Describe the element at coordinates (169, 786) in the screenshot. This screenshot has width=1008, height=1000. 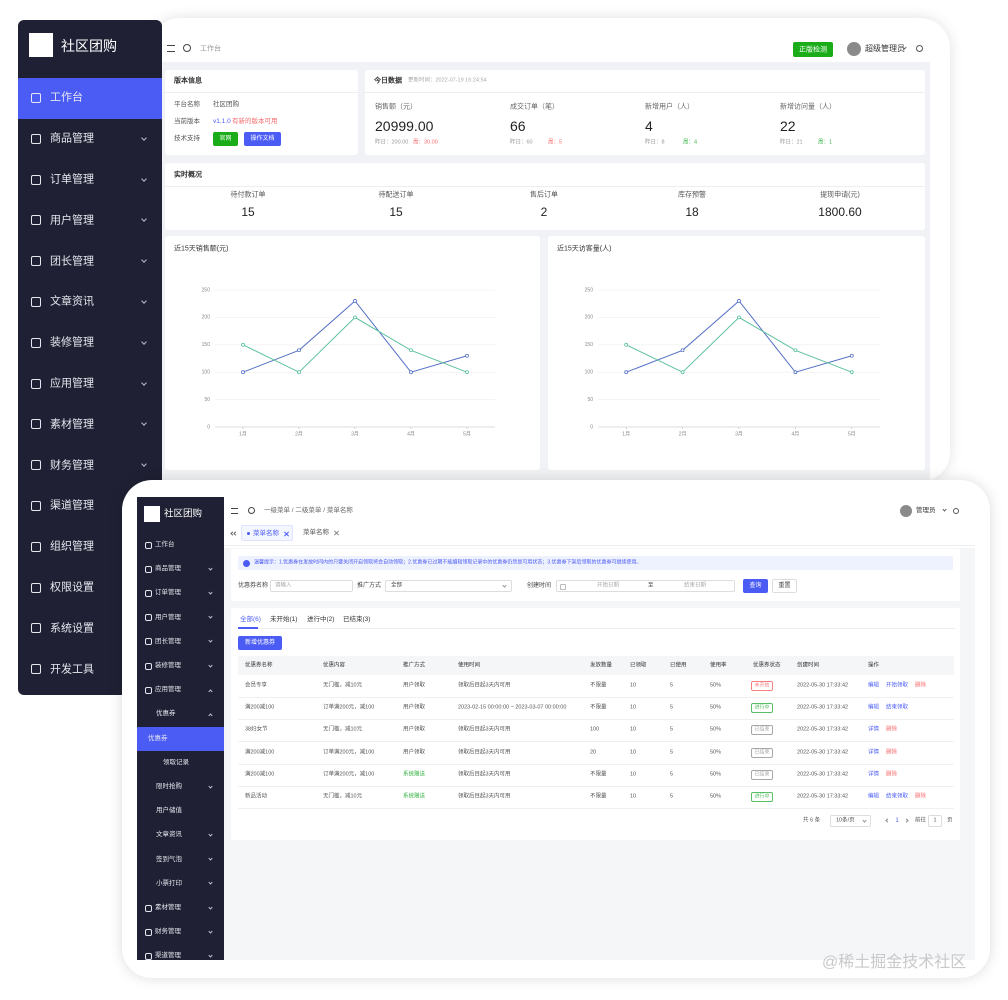
I see `menu-label: 限时抢购` at that location.